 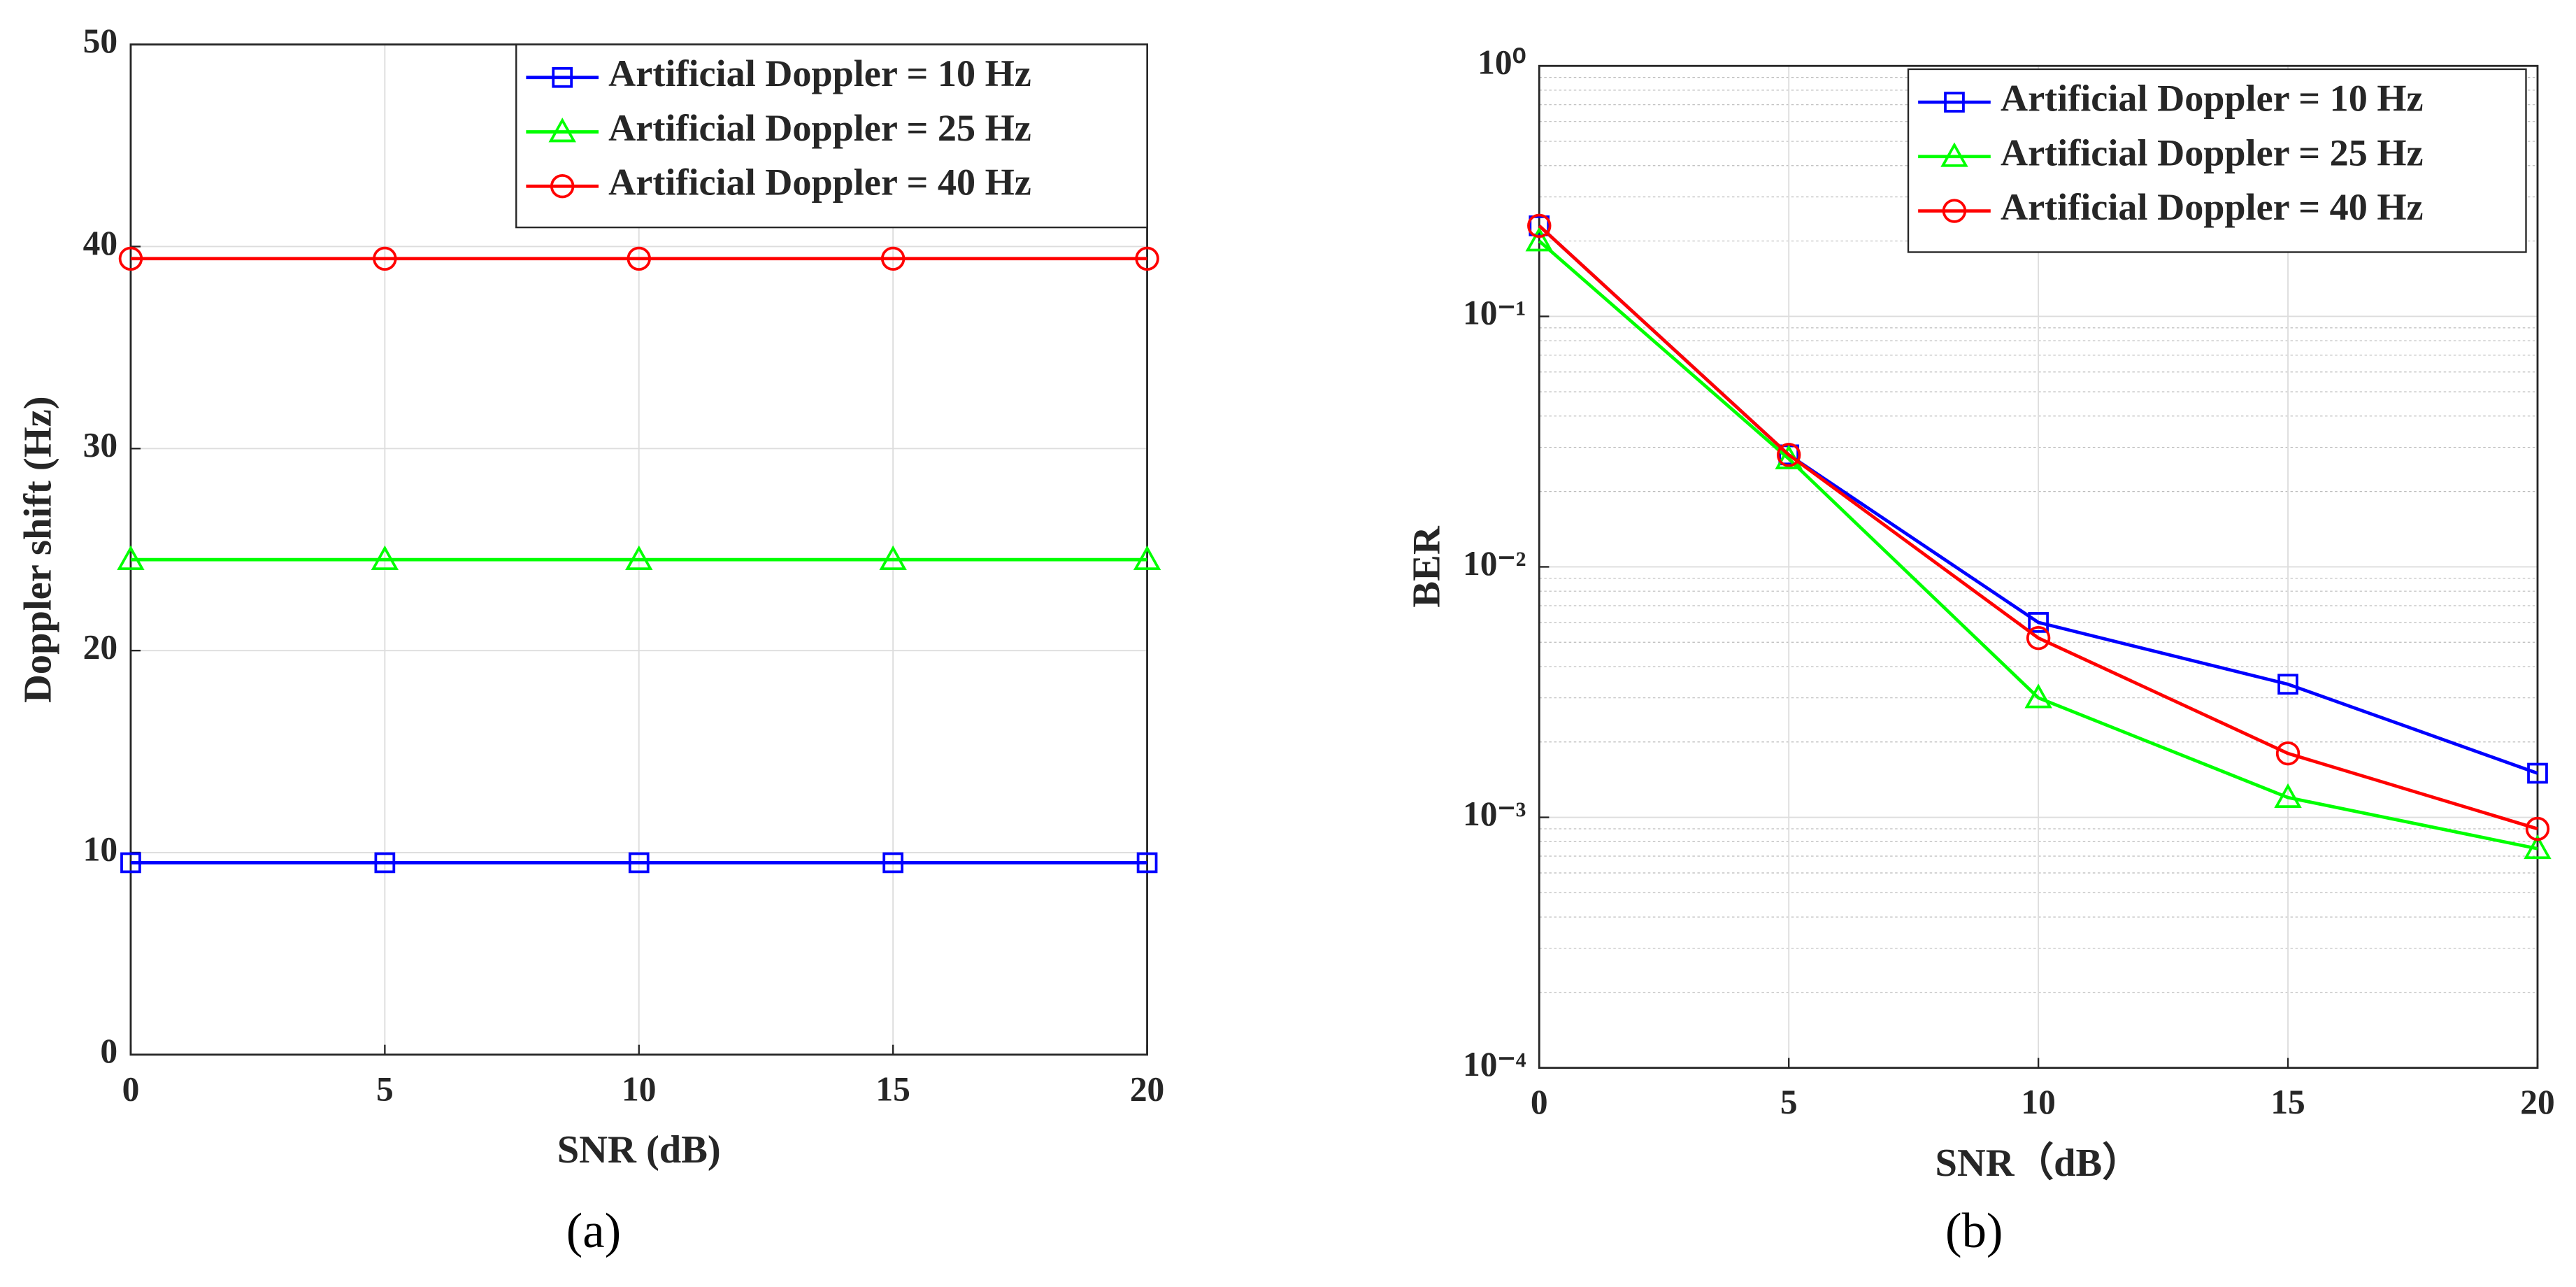 What do you see at coordinates (1494, 563) in the screenshot?
I see `y-tick-label: 10⁻²` at bounding box center [1494, 563].